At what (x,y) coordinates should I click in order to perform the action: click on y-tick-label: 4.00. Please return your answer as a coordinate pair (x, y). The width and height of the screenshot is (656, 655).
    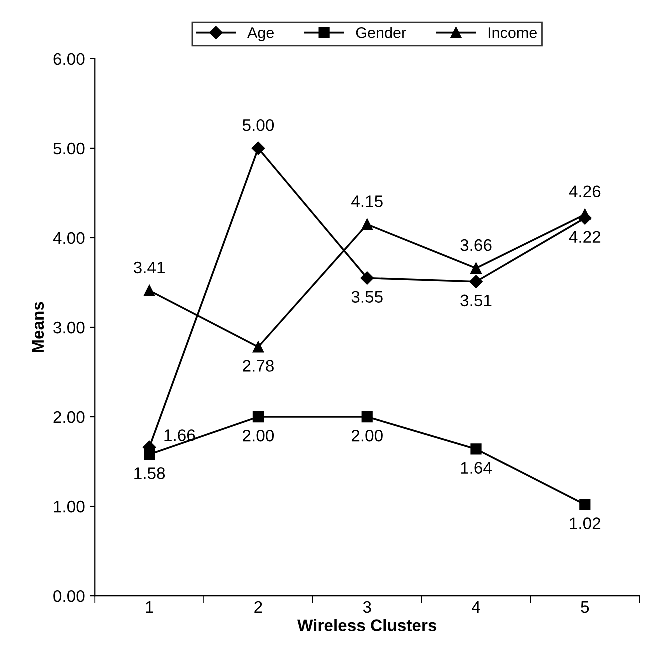
    Looking at the image, I should click on (69, 238).